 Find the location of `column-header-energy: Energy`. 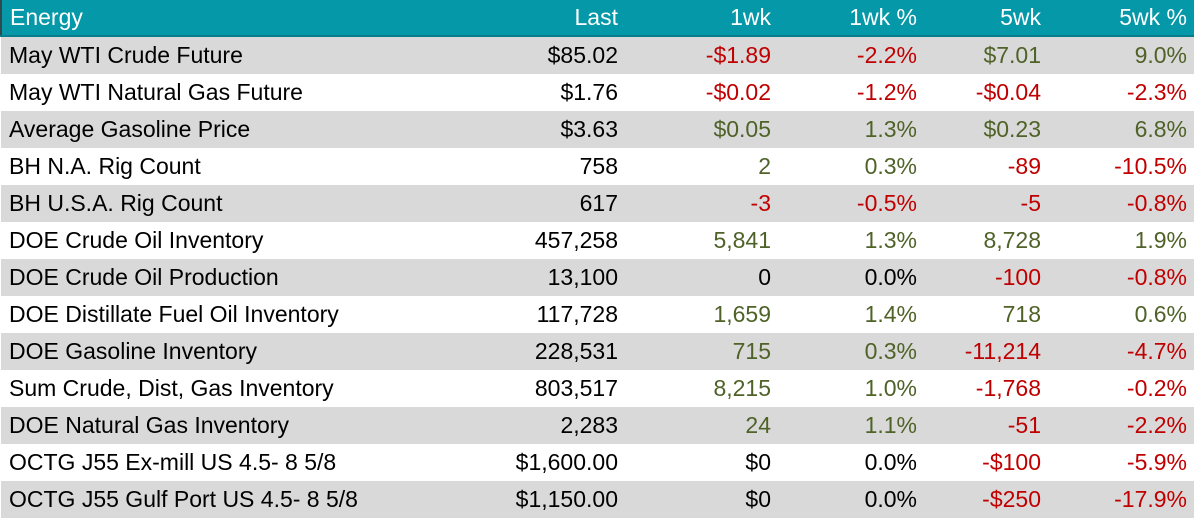

column-header-energy: Energy is located at coordinates (234, 18).